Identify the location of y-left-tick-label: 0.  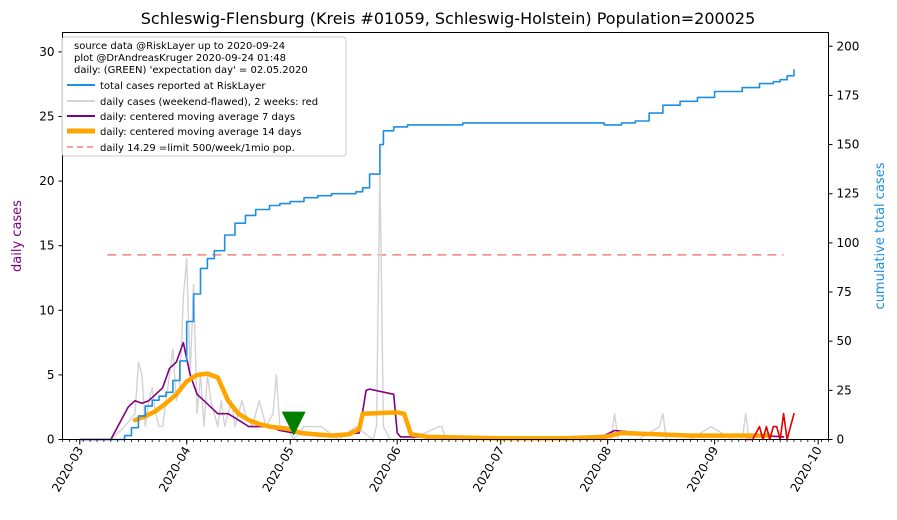
(51, 440).